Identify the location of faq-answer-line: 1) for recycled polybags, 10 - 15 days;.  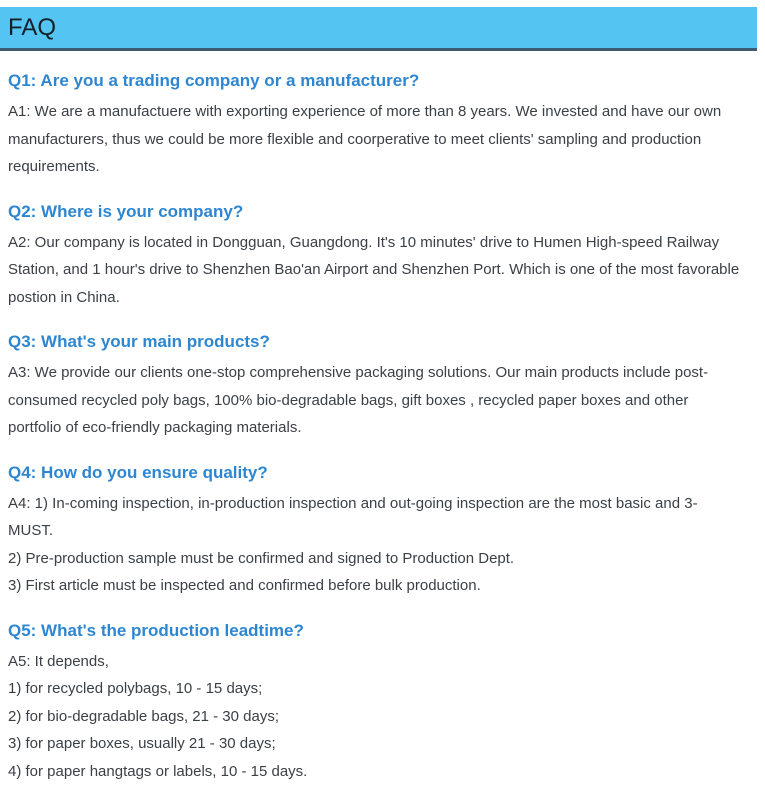
(374, 689).